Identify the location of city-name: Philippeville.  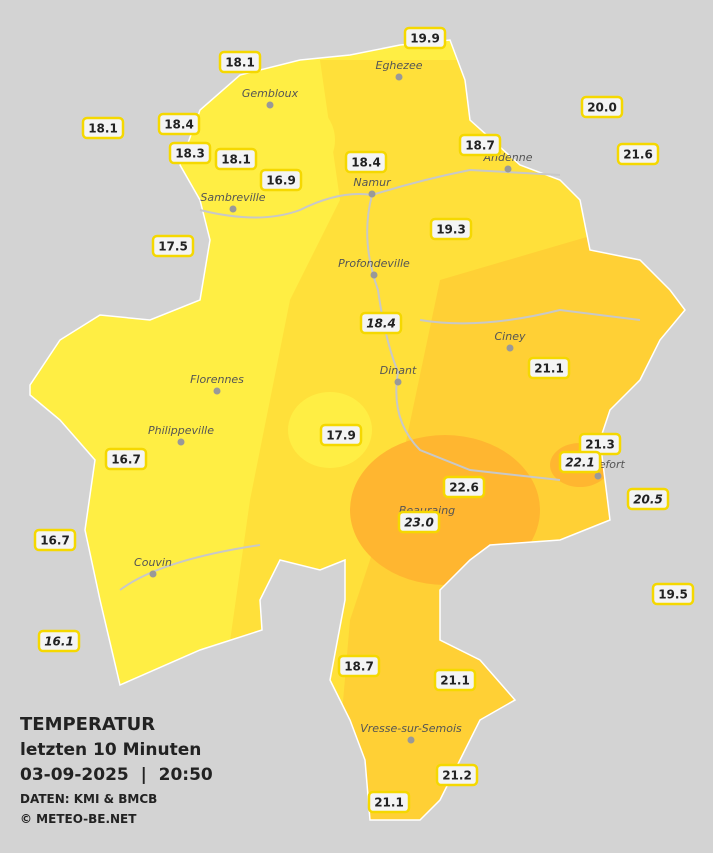
(181, 430).